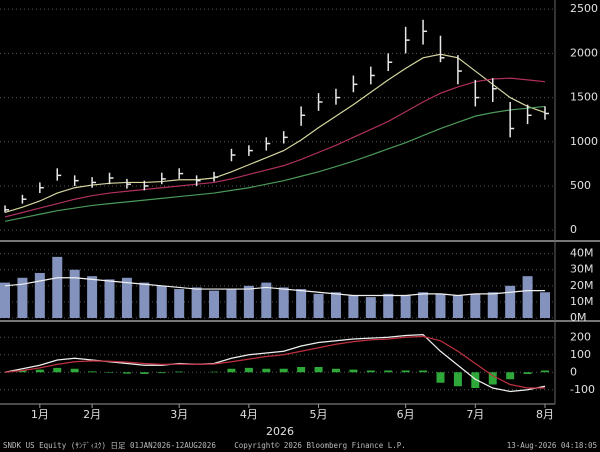  I want to click on y-tick-label: 30M, so click(582, 269).